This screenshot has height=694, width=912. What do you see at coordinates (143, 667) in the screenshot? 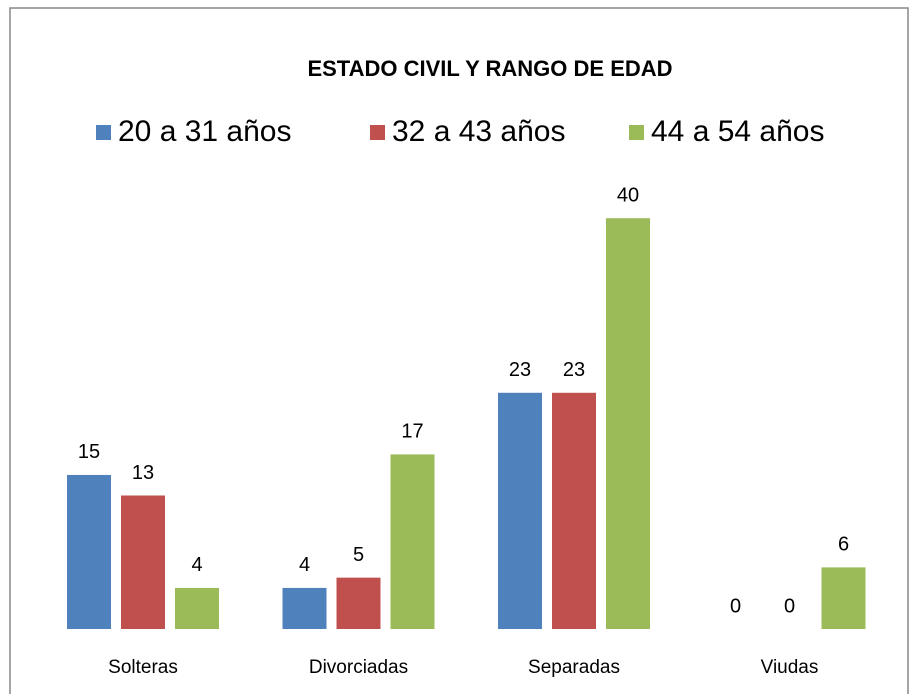
I see `x-tick-label: Solteras` at bounding box center [143, 667].